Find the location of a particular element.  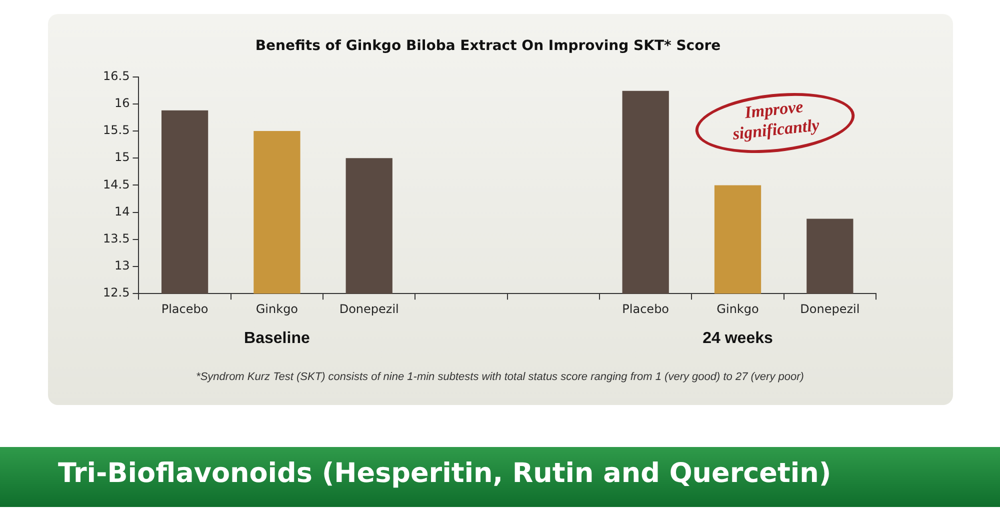

text: Tri-Bioflavonoids (Hesperitin, Rutin and Quercetin) is located at coordinates (445, 473).